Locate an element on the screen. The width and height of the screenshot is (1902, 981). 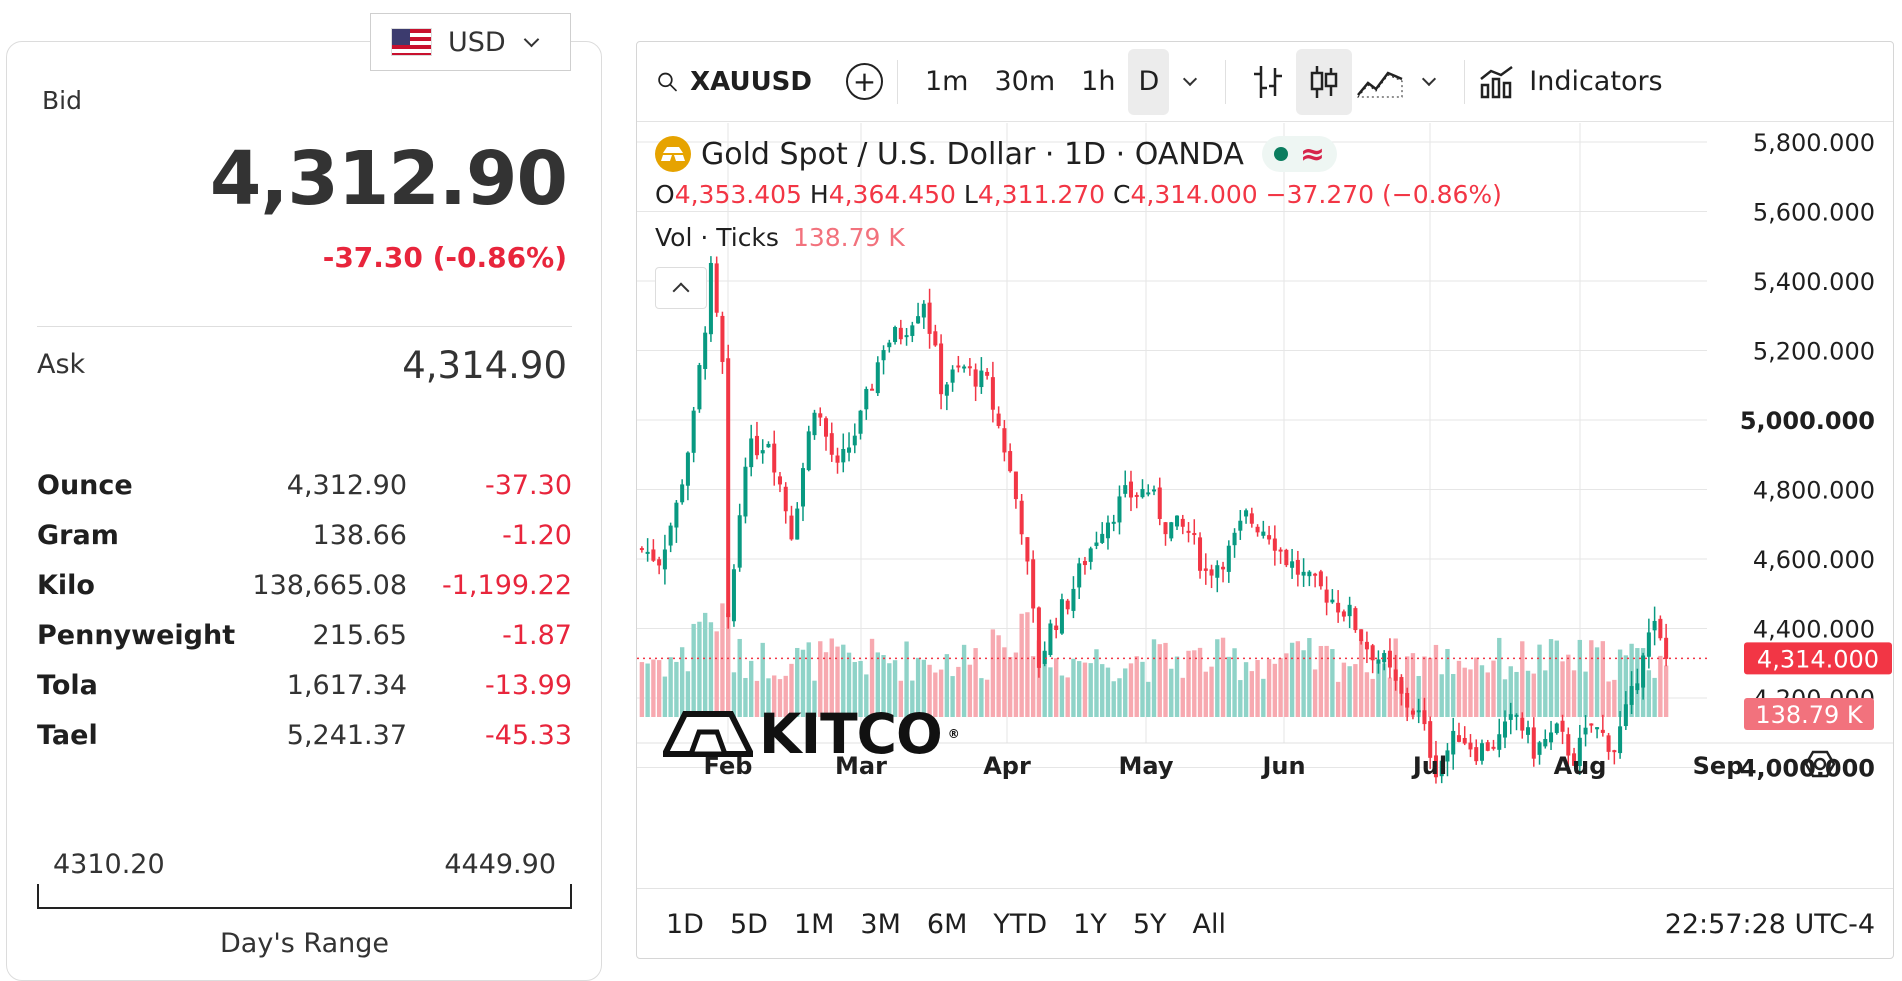
symbol-search: XAUUSD is located at coordinates (724, 82).